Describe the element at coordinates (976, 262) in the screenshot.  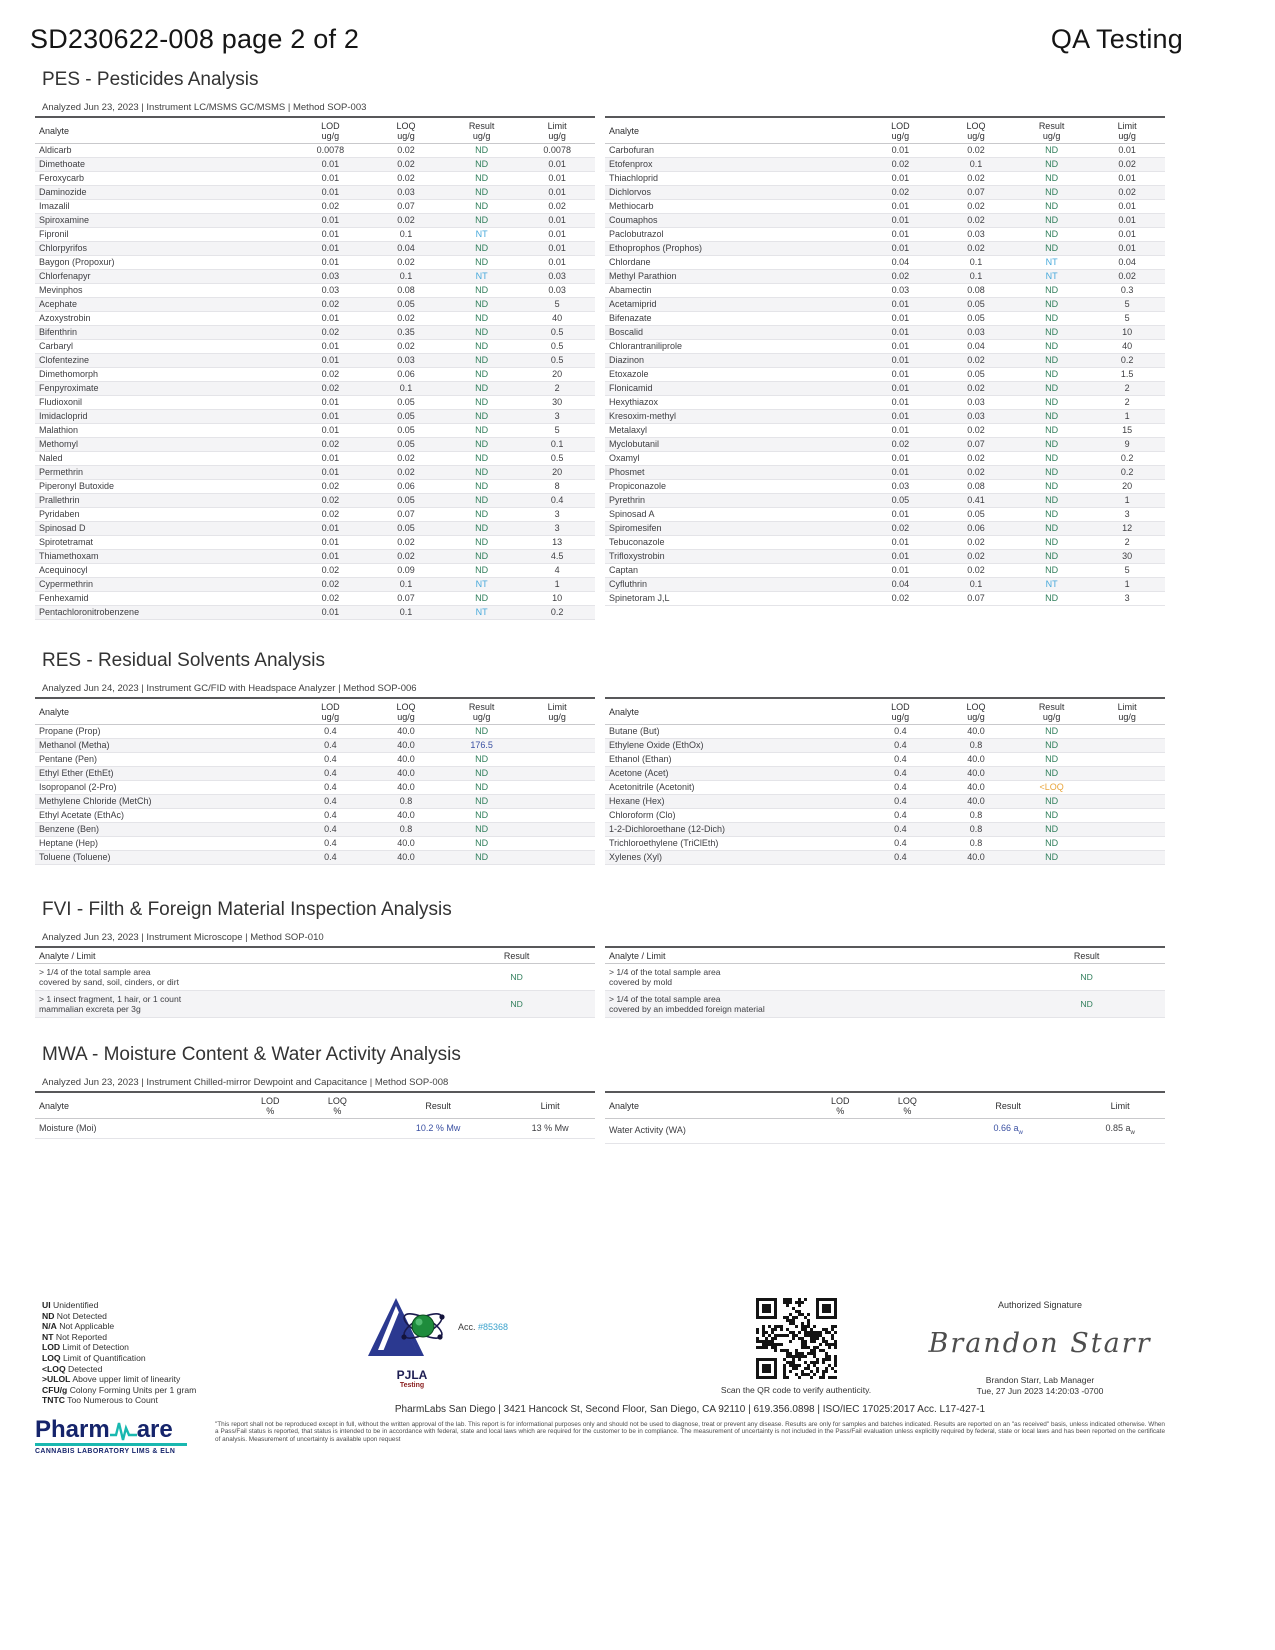
I see `loq-cell: 0.1` at that location.